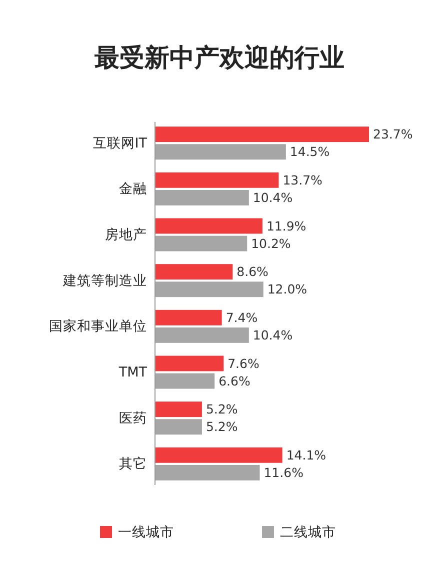 Image resolution: width=439 pixels, height=561 pixels. What do you see at coordinates (308, 532) in the screenshot?
I see `legend-label: 二线城市` at bounding box center [308, 532].